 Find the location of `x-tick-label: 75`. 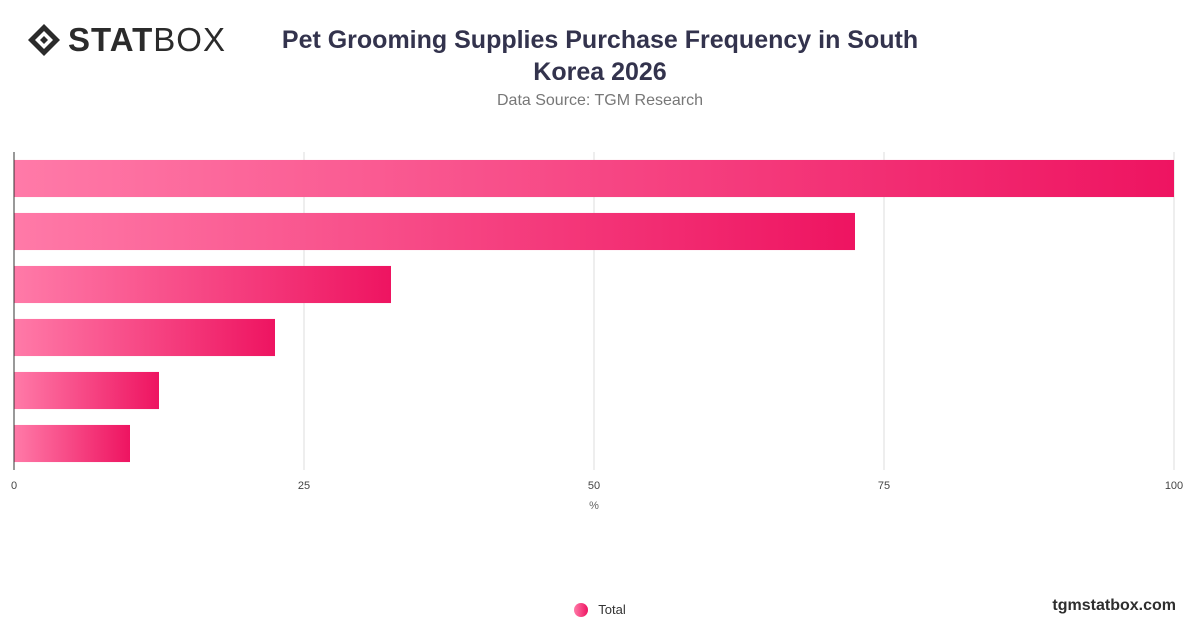

x-tick-label: 75 is located at coordinates (884, 486).